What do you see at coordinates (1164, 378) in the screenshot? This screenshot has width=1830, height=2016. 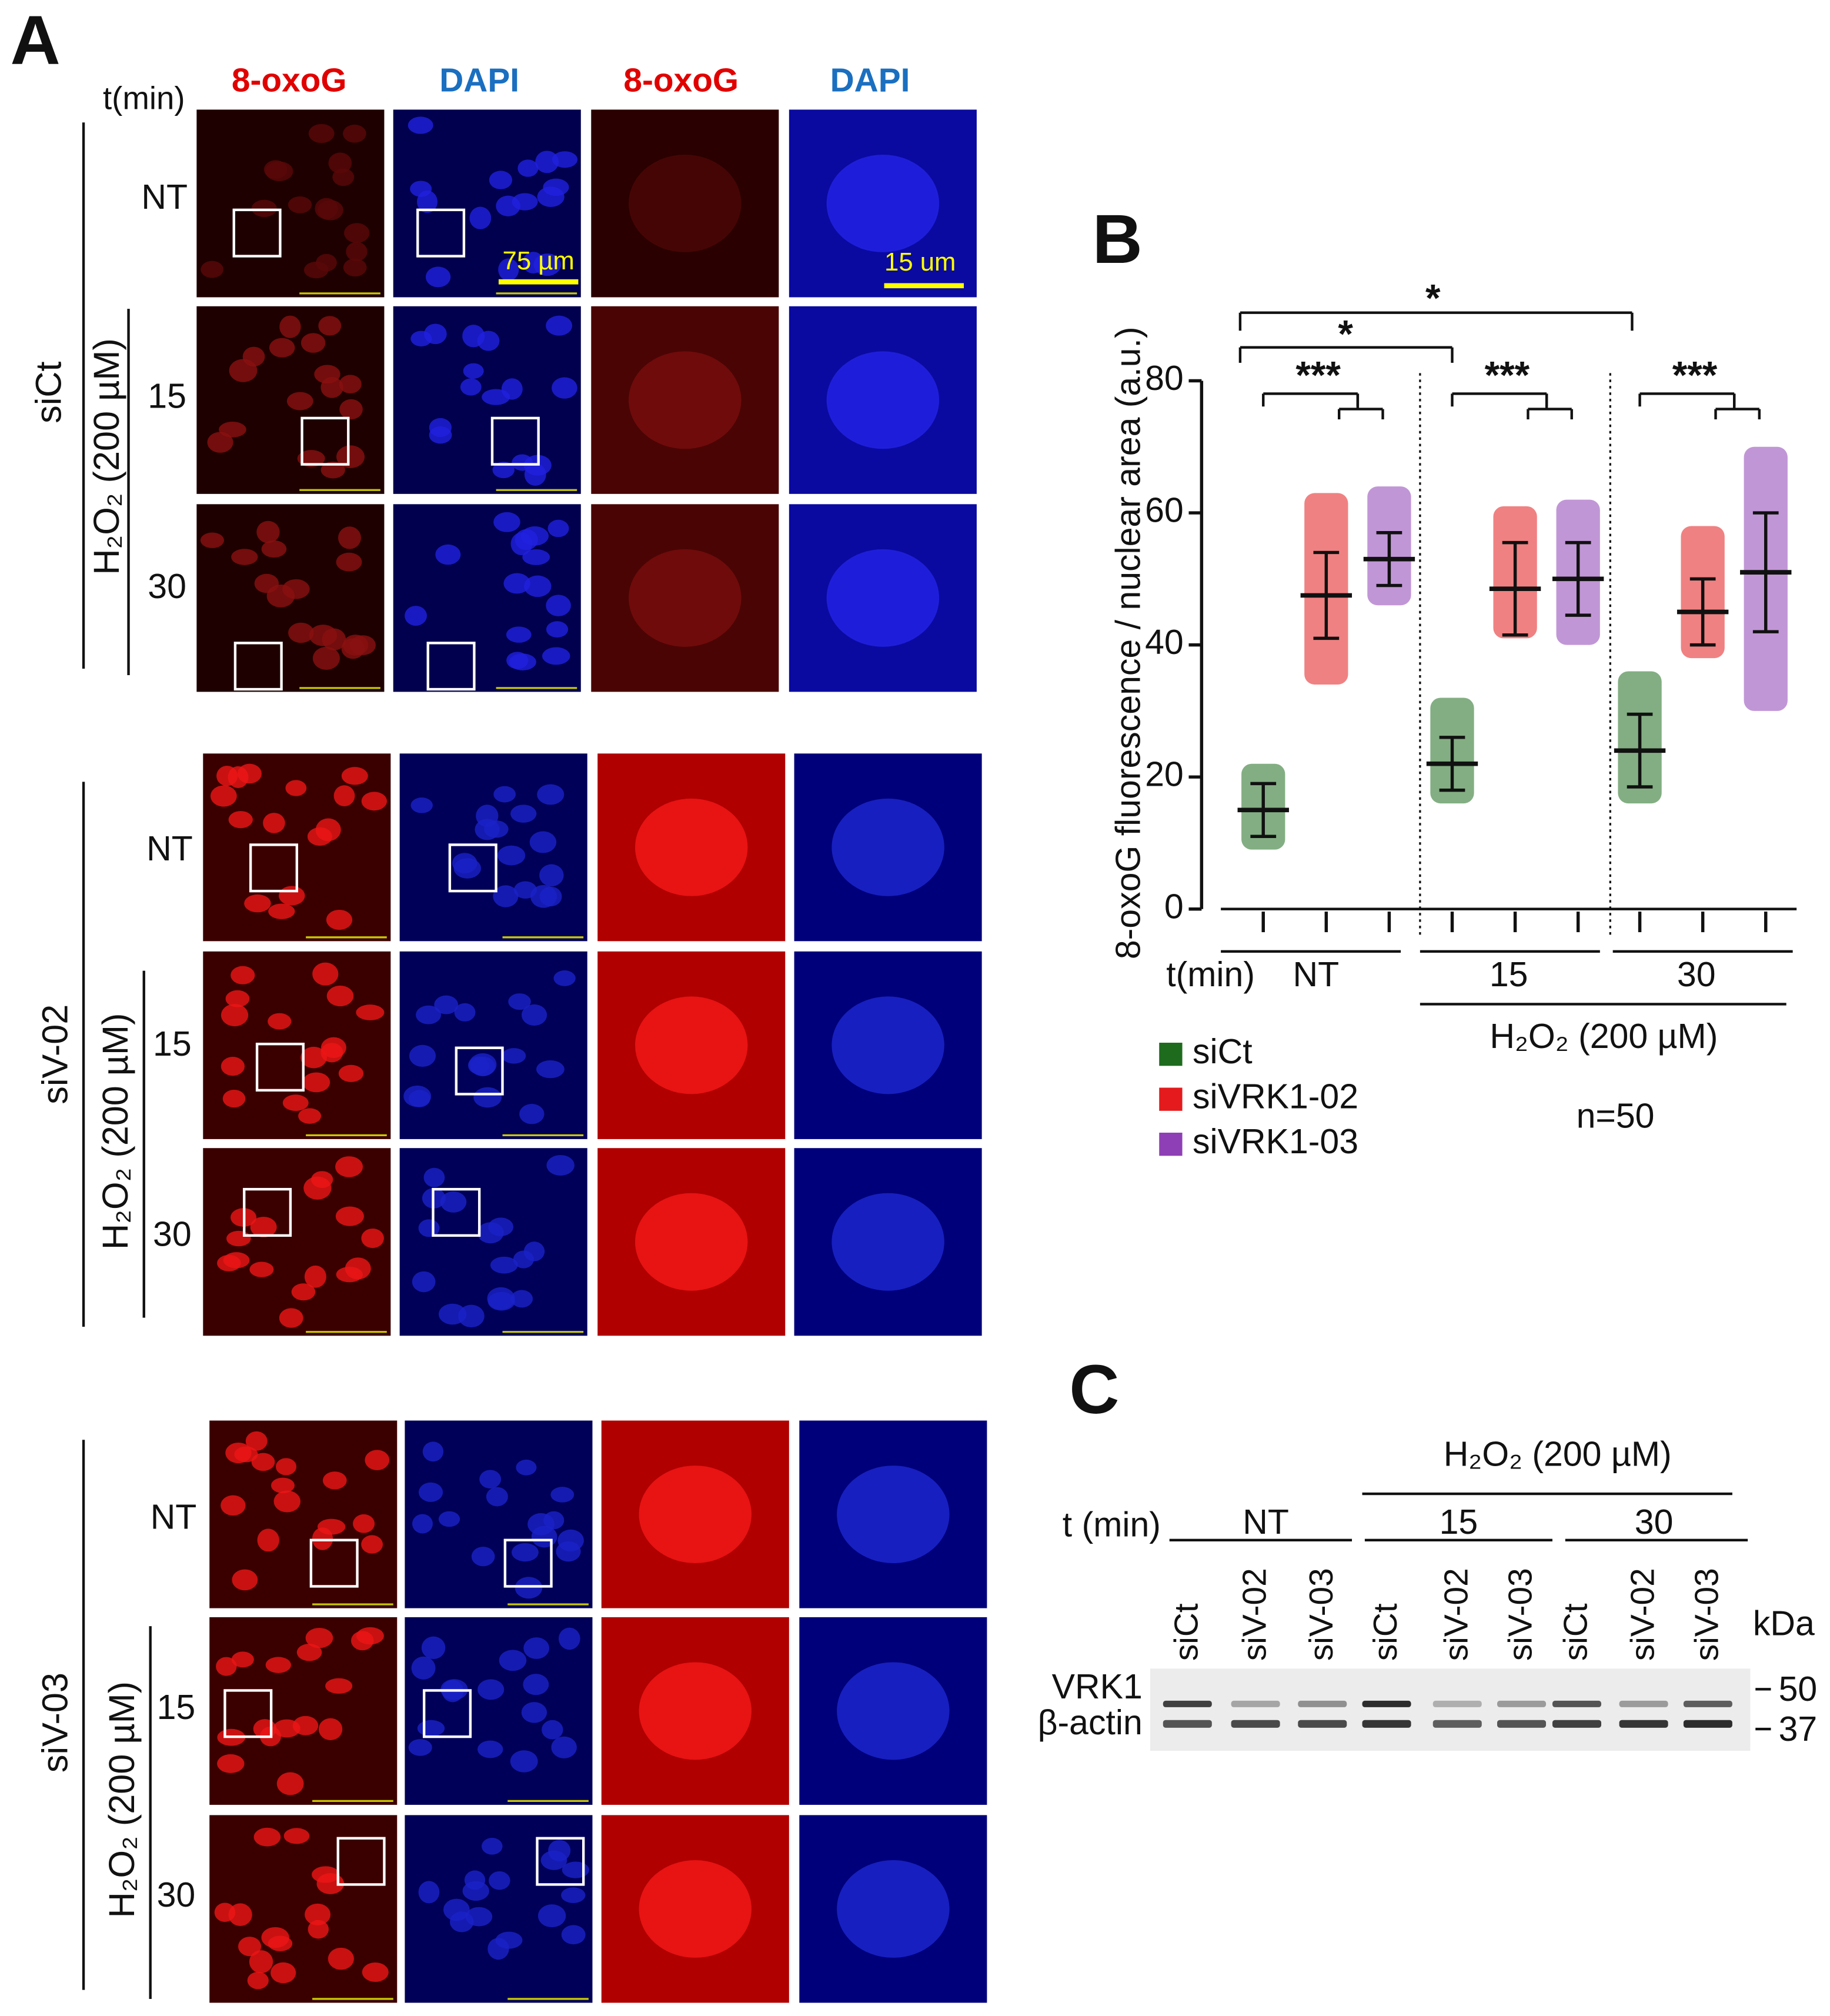 I see `y-tick-label: 80` at bounding box center [1164, 378].